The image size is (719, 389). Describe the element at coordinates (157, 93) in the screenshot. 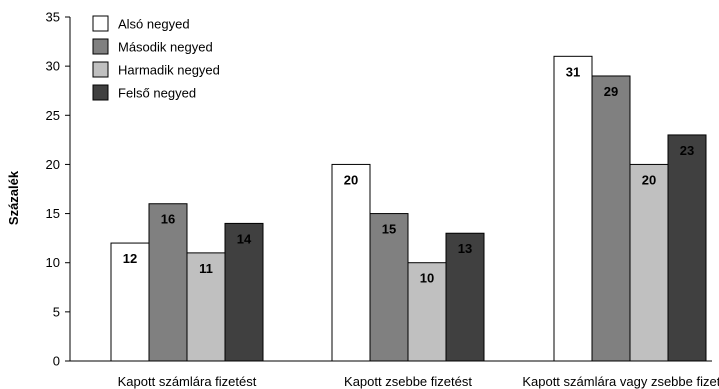

I see `legend-label: Felső negyed` at that location.